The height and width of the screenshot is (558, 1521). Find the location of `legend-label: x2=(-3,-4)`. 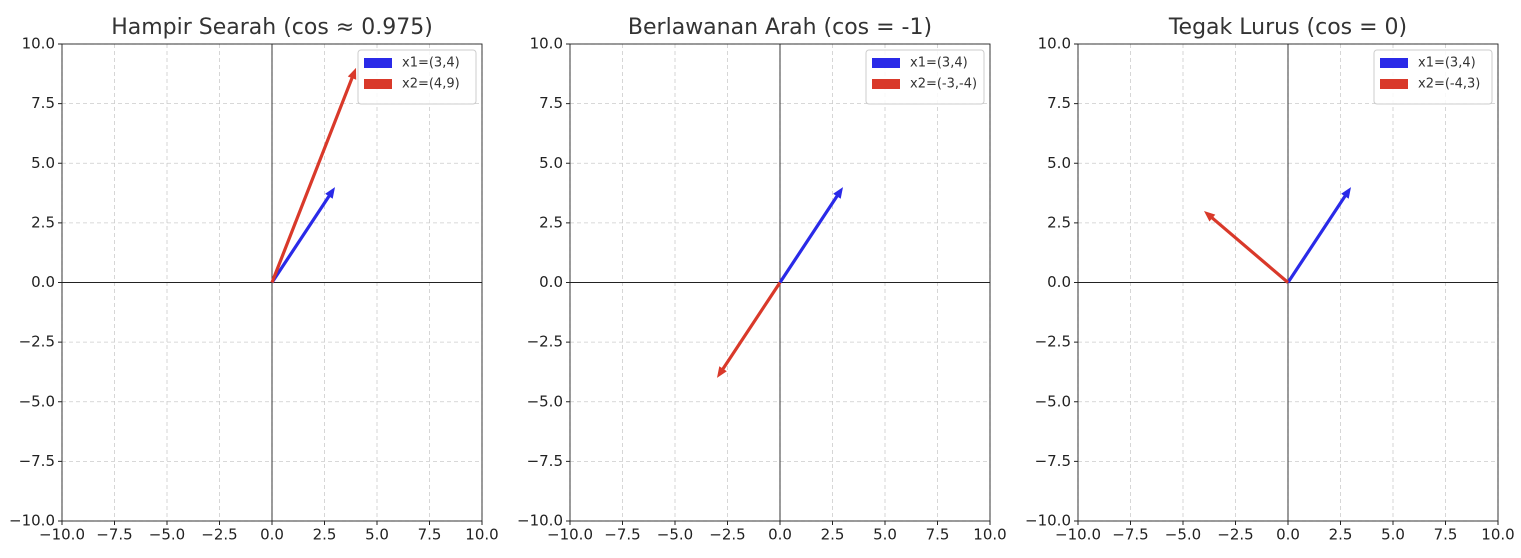

legend-label: x2=(-3,-4) is located at coordinates (943, 84).